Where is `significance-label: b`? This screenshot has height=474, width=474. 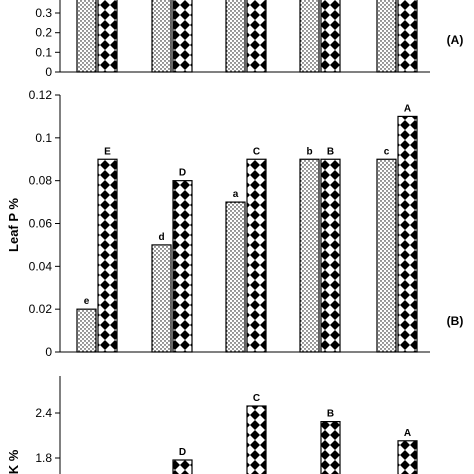
significance-label: b is located at coordinates (309, 151).